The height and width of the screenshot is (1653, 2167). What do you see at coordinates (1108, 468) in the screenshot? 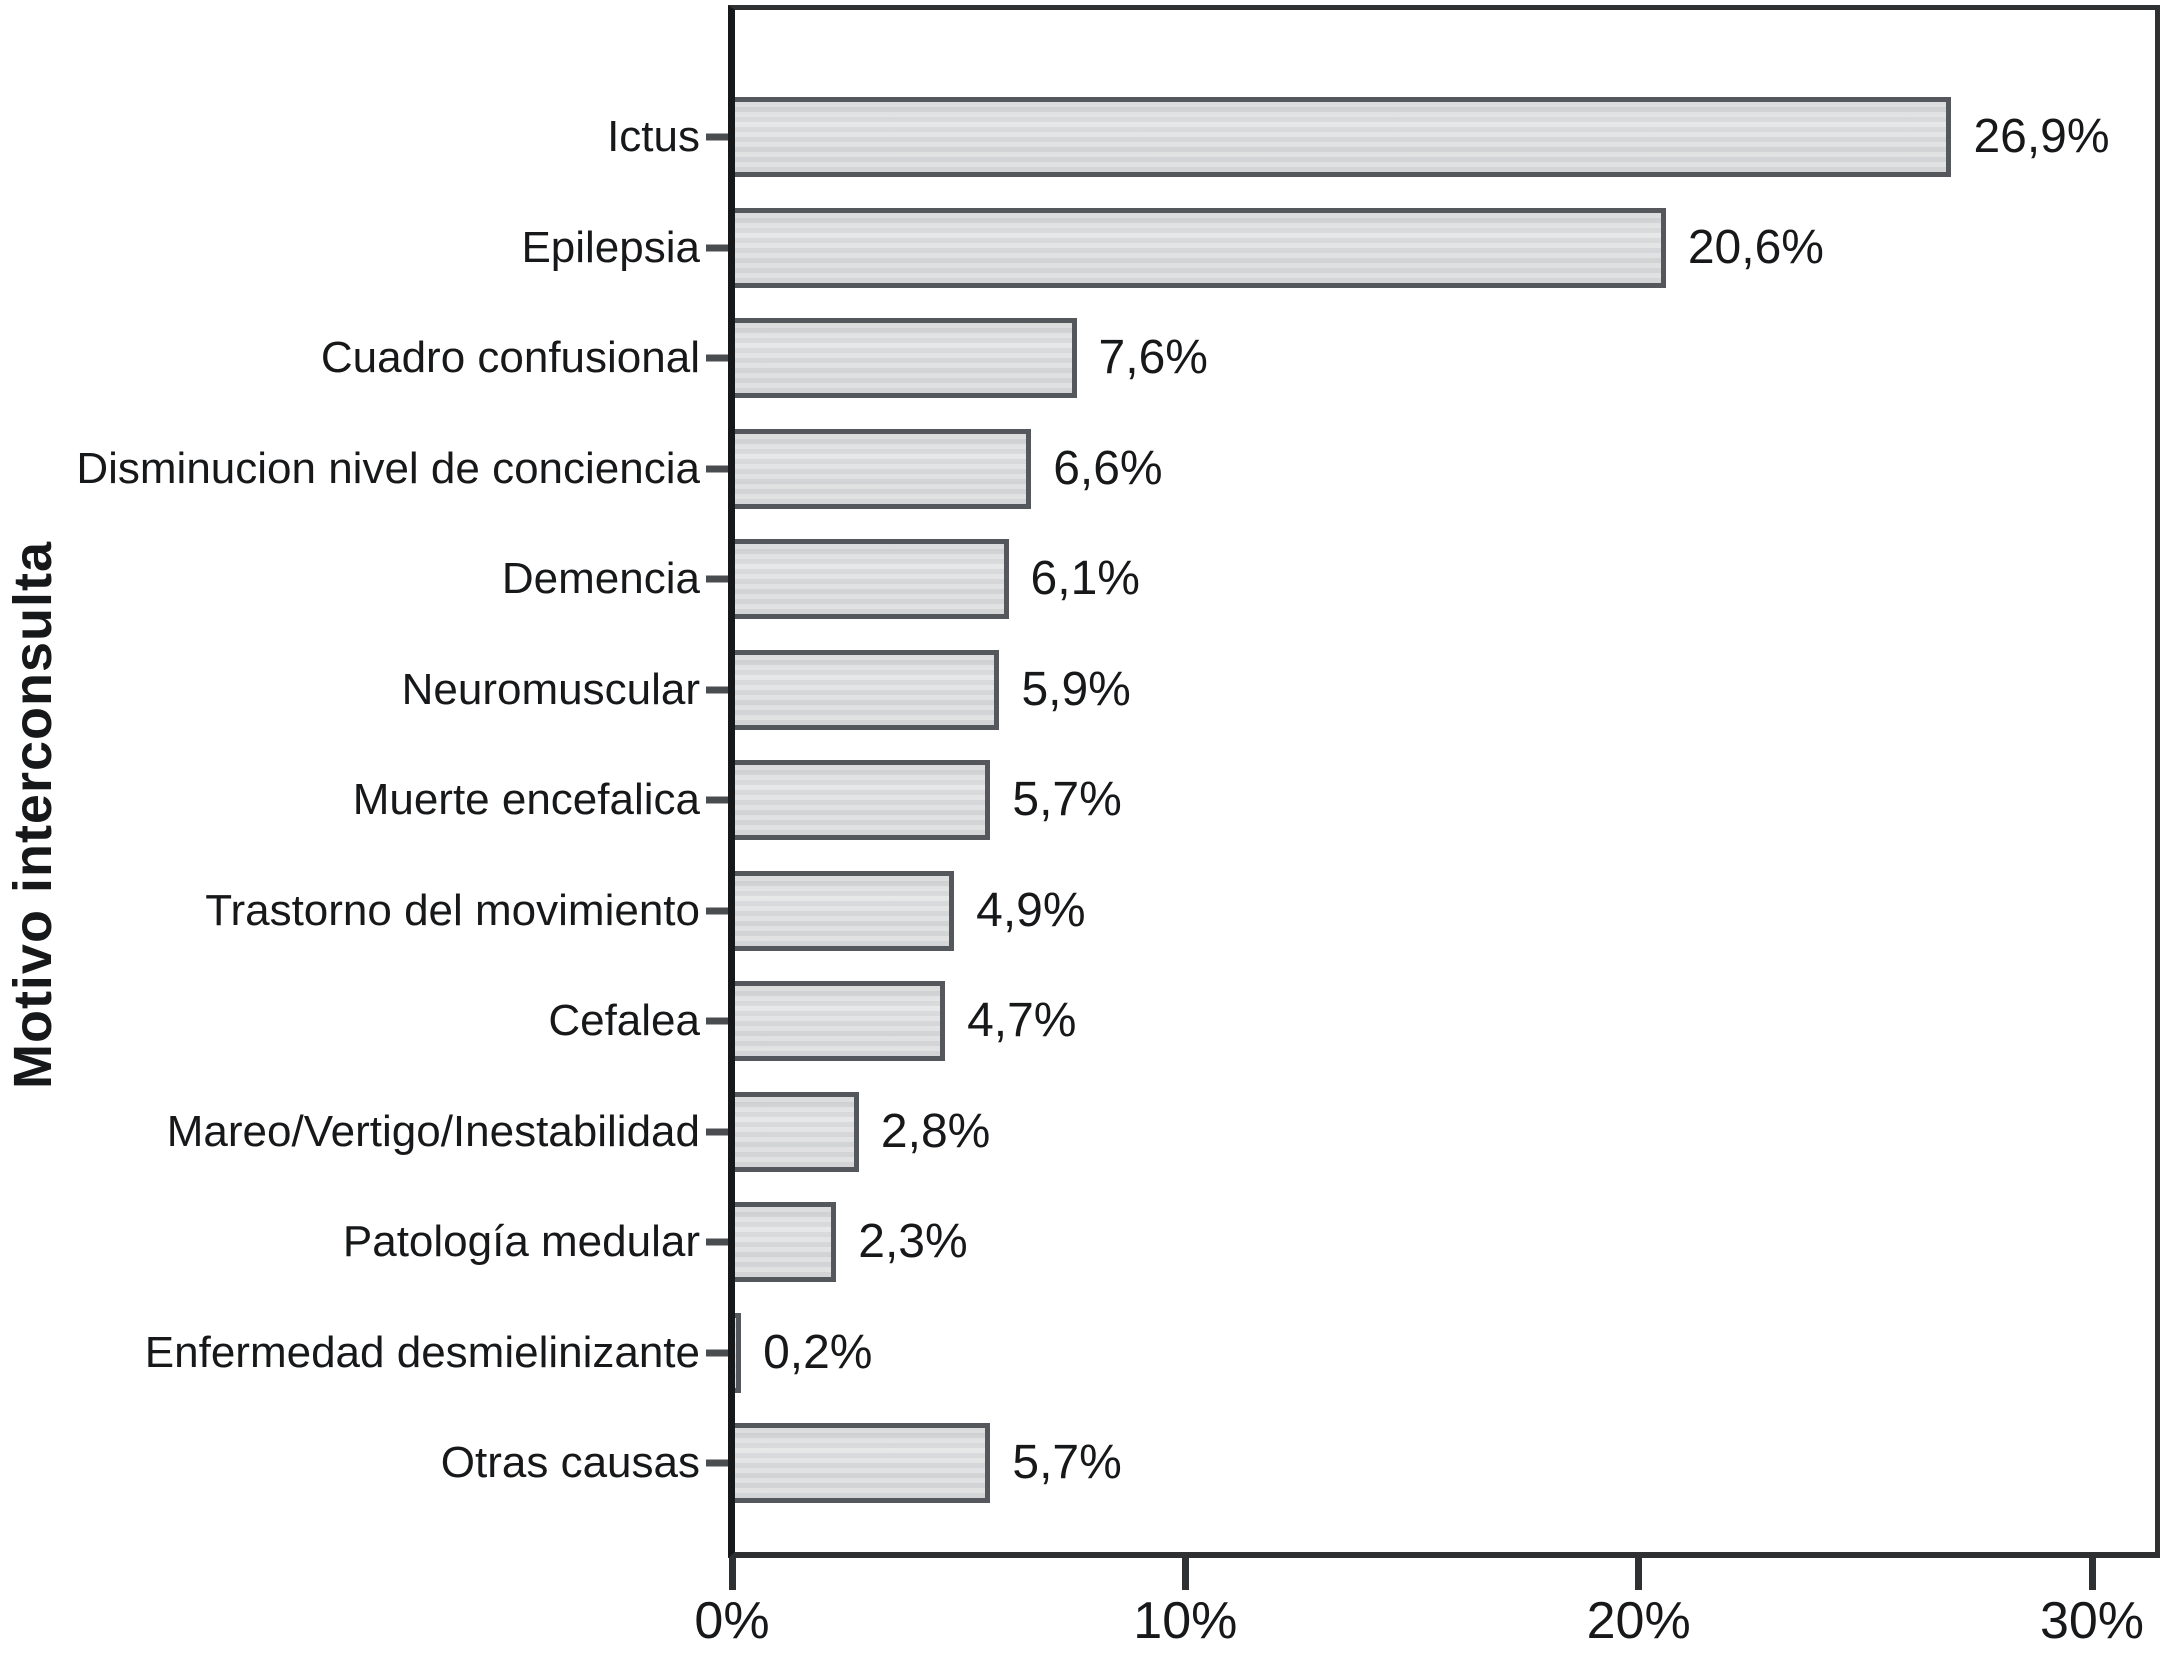
I see `value-label: 6,6%` at bounding box center [1108, 468].